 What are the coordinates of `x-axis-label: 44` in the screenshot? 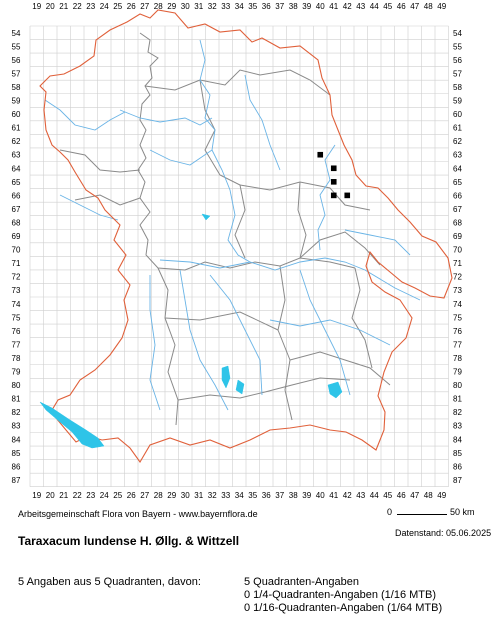 It's located at (374, 6).